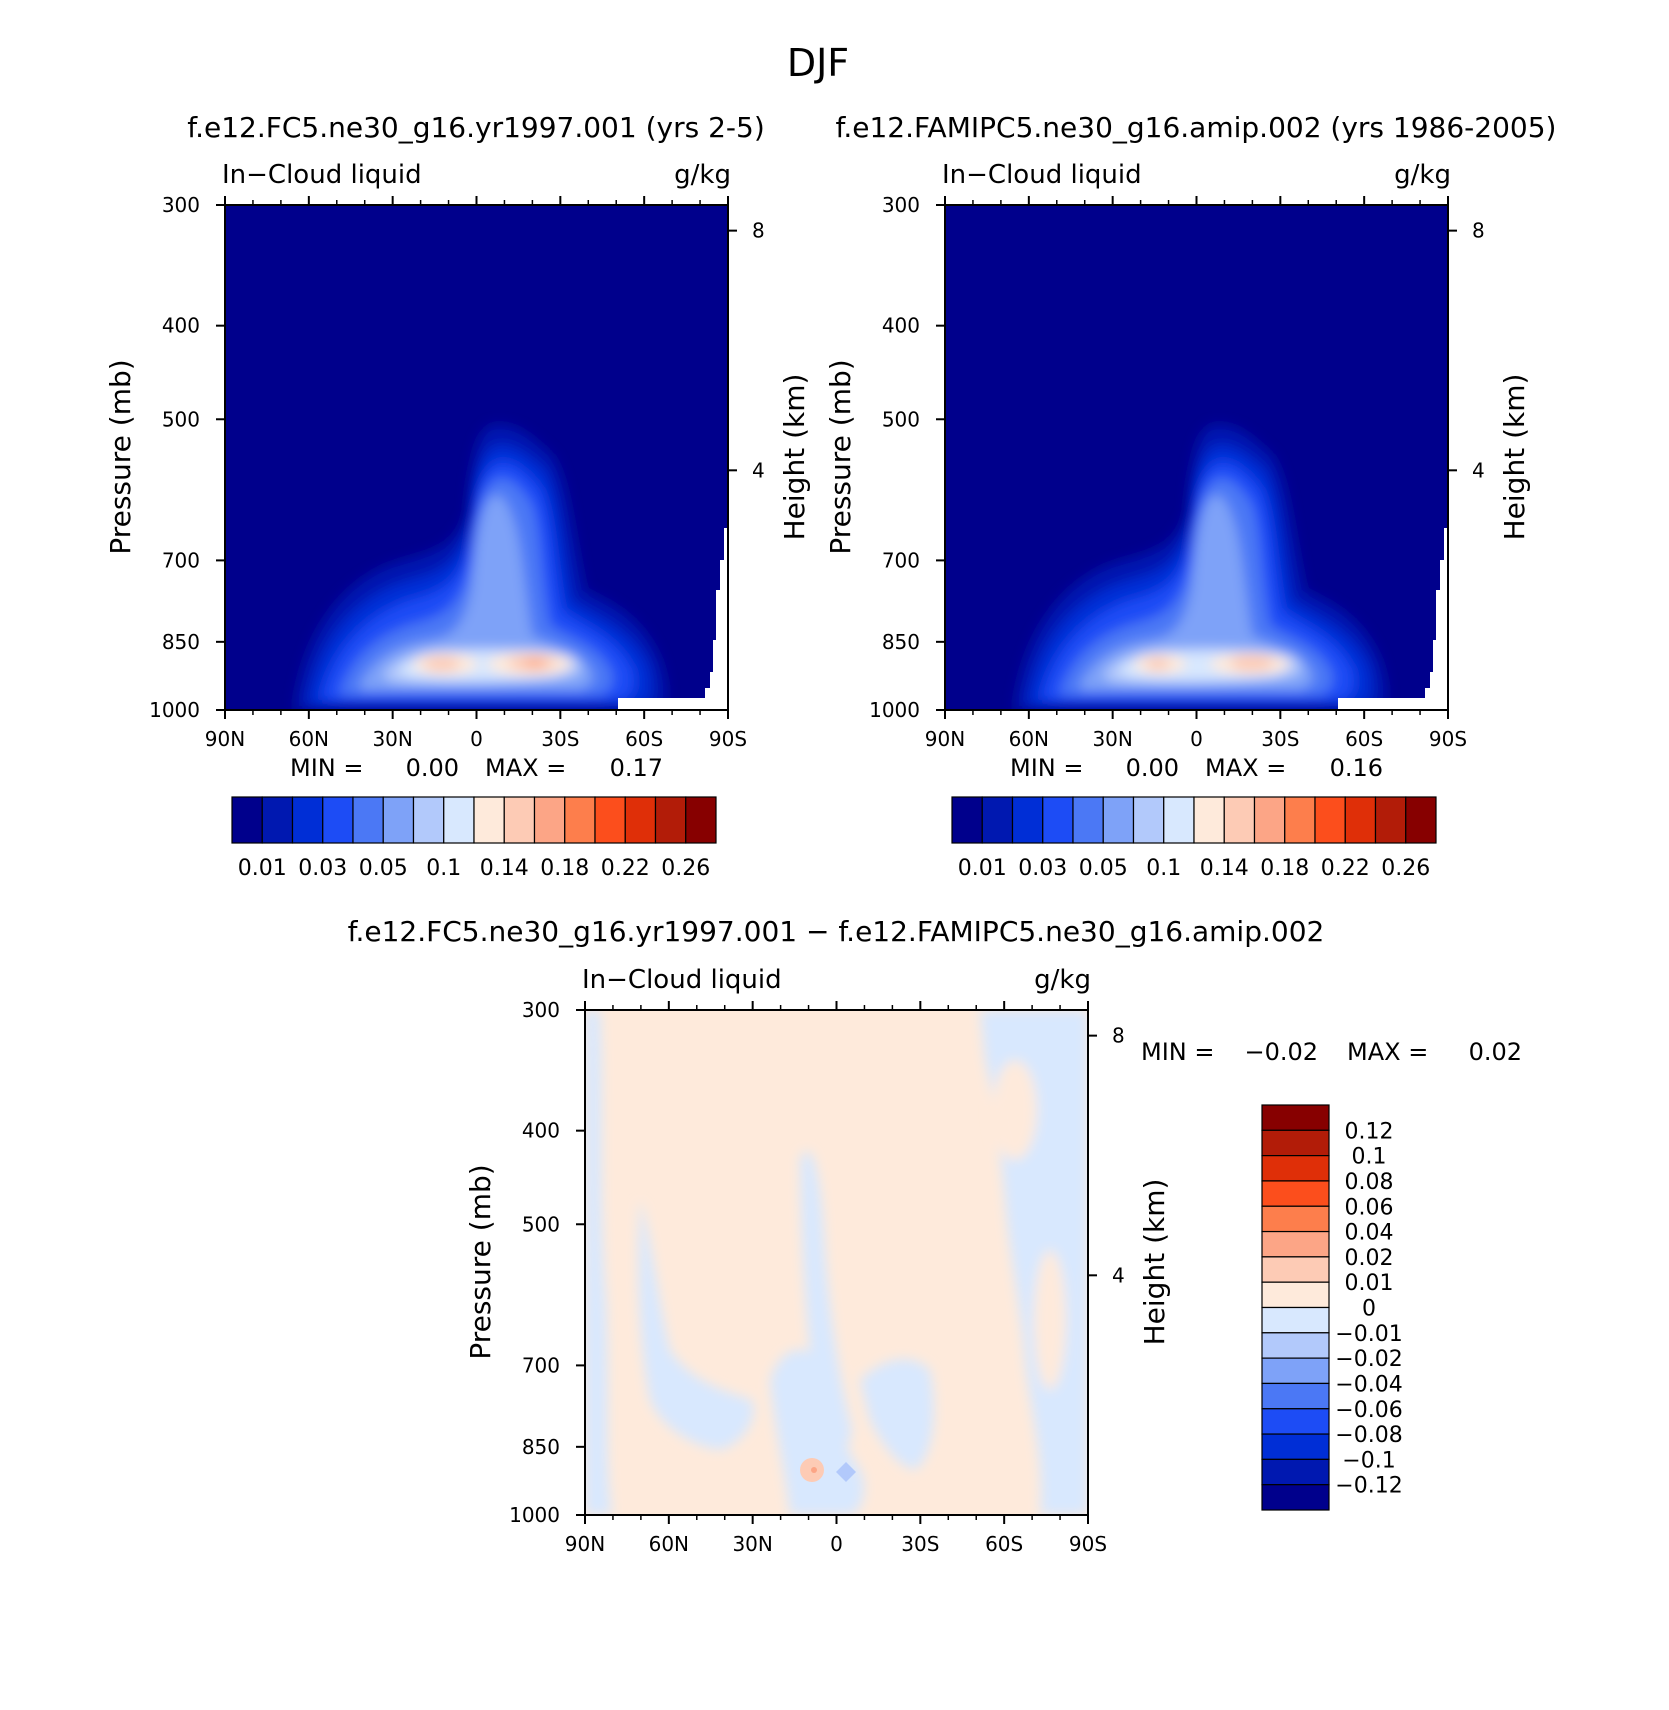 The width and height of the screenshot is (1669, 1710). What do you see at coordinates (817, 1277) in the screenshot?
I see `panel-c-axes: 90N 60N 30N 0 30S 60S 90S 300 400 500 700 850 1000 8 4` at bounding box center [817, 1277].